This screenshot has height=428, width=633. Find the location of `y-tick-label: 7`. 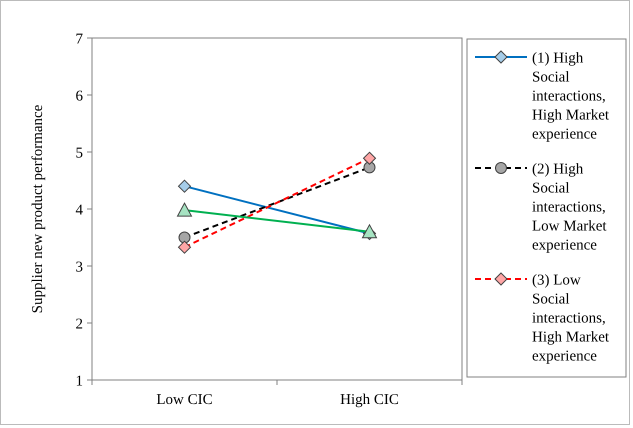

y-tick-label: 7 is located at coordinates (80, 39).